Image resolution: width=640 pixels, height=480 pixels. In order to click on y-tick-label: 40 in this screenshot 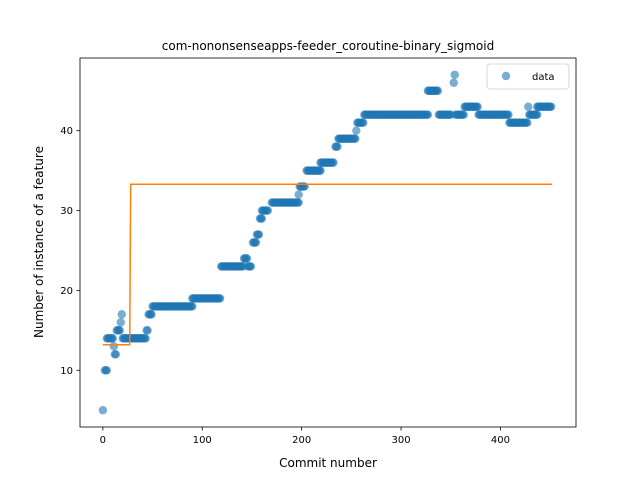, I will do `click(66, 131)`.